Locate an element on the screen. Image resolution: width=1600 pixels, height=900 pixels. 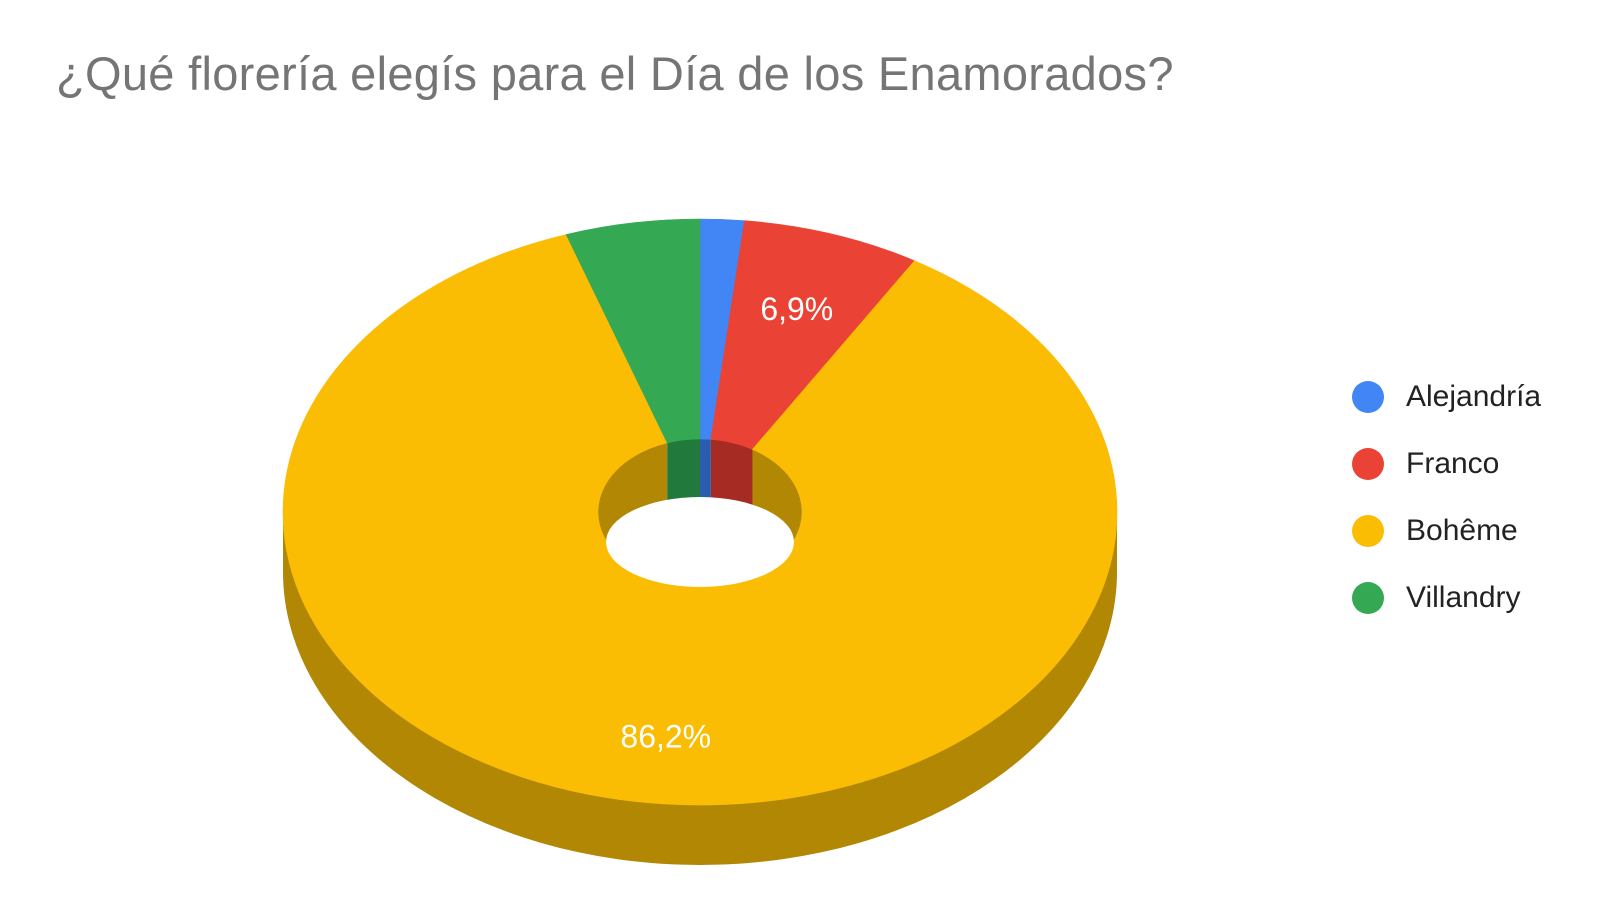
hole-opening is located at coordinates (700, 542).